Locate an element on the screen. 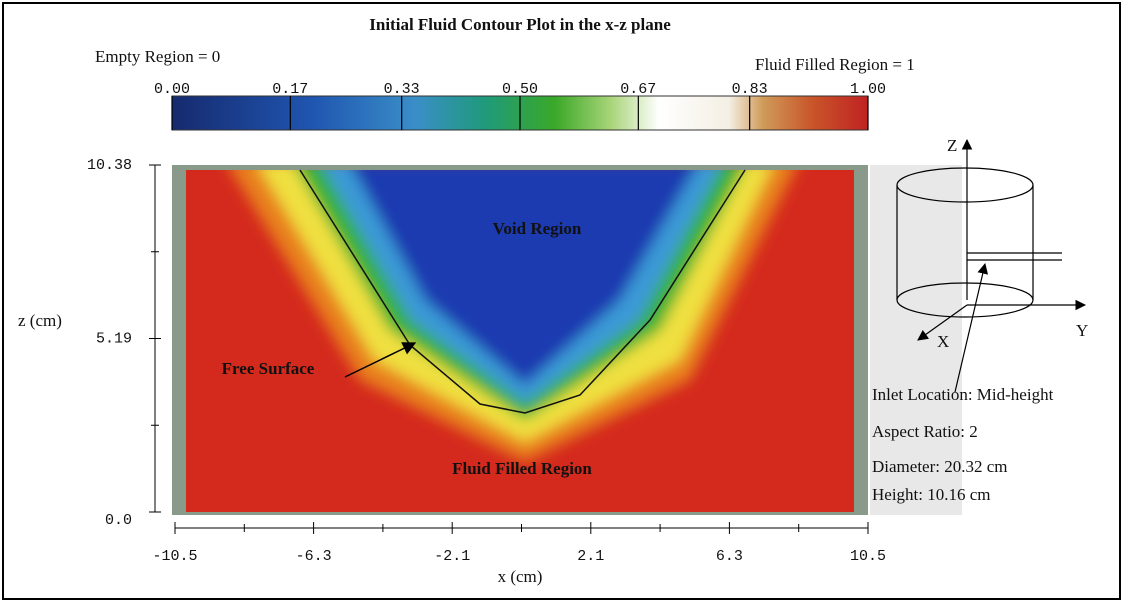 The height and width of the screenshot is (602, 1123). colorbar-tick-label: 0.00 is located at coordinates (172, 89).